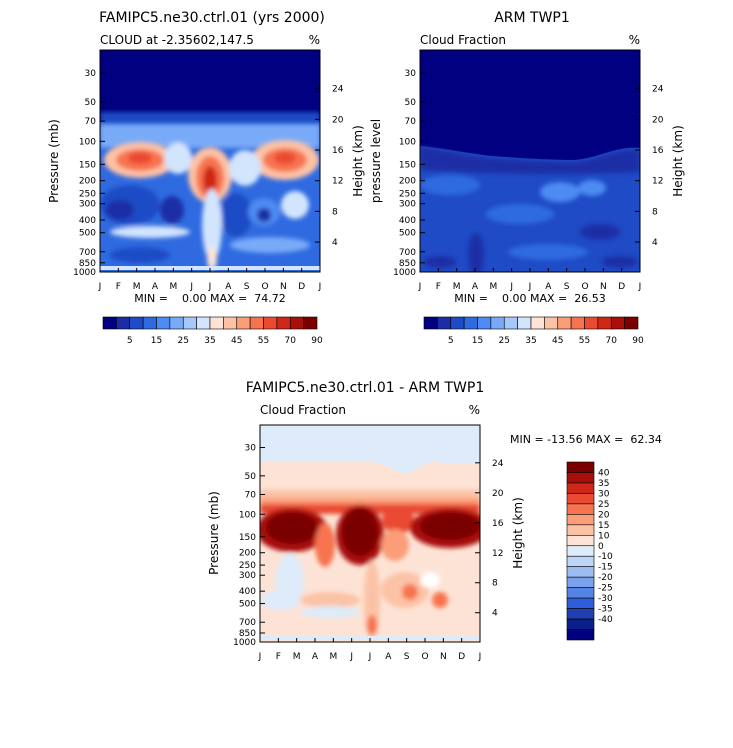  What do you see at coordinates (411, 103) in the screenshot?
I see `panel-obs-pressure-tick-label: 50` at bounding box center [411, 103].